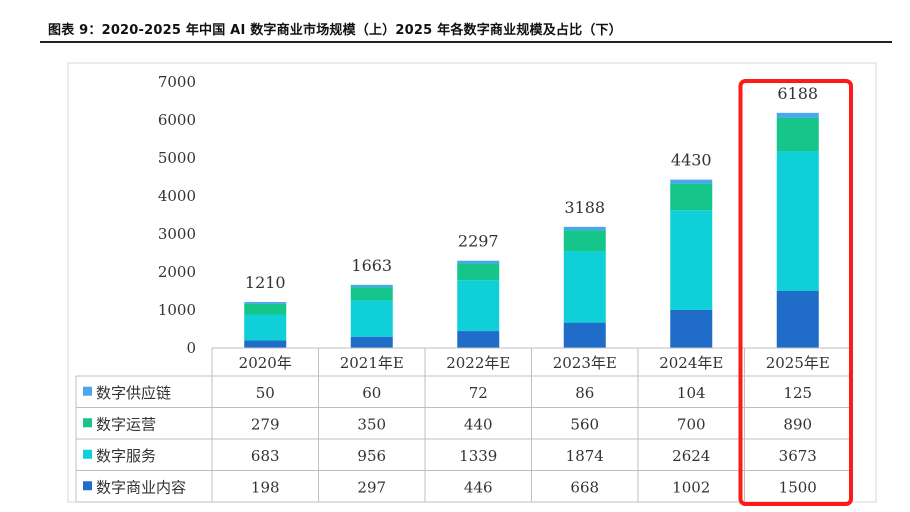  I want to click on caption-divider, so click(466, 42).